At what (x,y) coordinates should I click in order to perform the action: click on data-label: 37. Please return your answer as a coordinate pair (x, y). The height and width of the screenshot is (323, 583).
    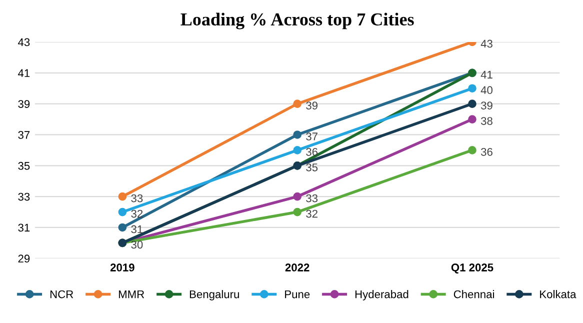
    Looking at the image, I should click on (312, 136).